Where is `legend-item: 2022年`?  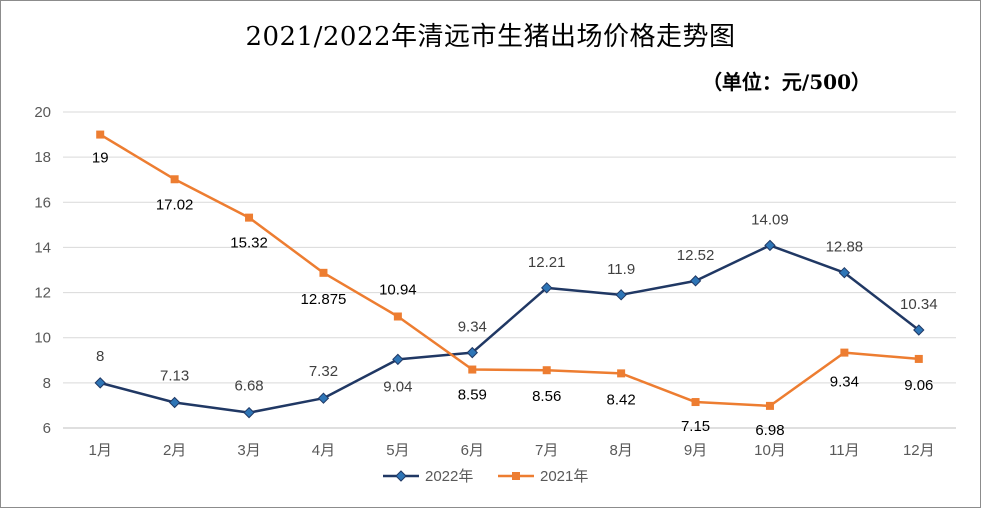
legend-item: 2022年 is located at coordinates (428, 476).